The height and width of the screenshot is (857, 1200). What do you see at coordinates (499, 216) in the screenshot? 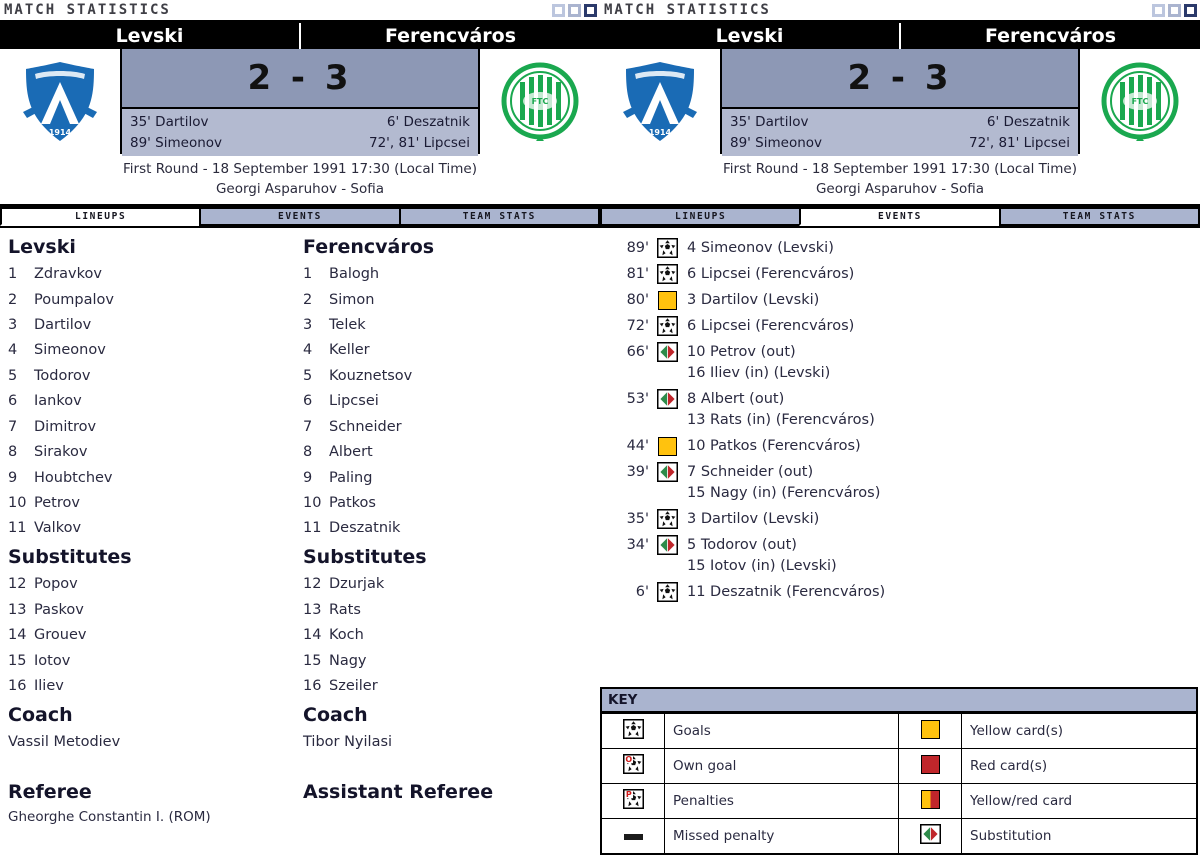
I see `tab-team-stats: TEAM STATS` at bounding box center [499, 216].